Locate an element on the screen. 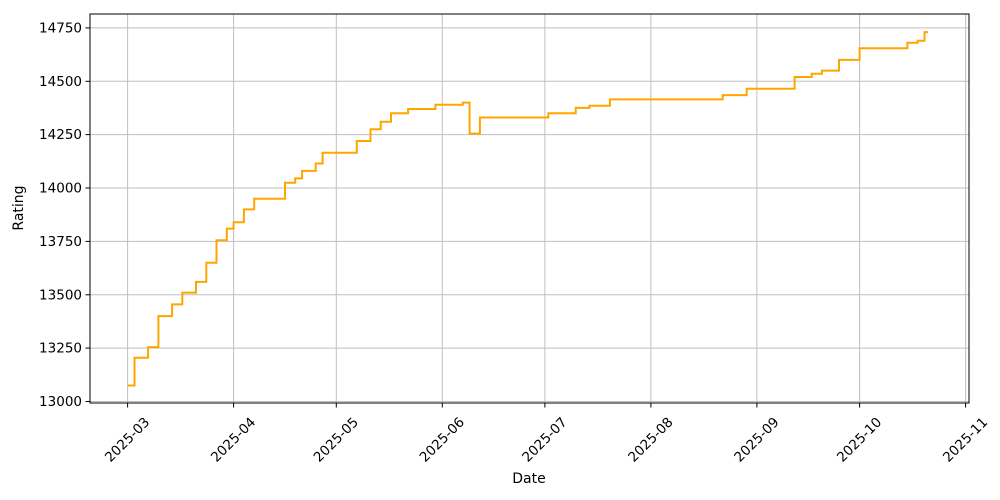 This screenshot has width=1000, height=500. y-tick-label: 14000 is located at coordinates (60, 189).